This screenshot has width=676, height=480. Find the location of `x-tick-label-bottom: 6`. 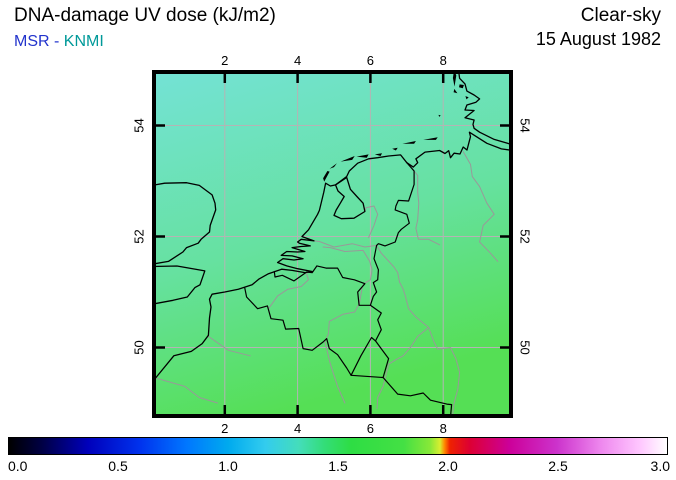

x-tick-label-bottom: 6 is located at coordinates (370, 428).